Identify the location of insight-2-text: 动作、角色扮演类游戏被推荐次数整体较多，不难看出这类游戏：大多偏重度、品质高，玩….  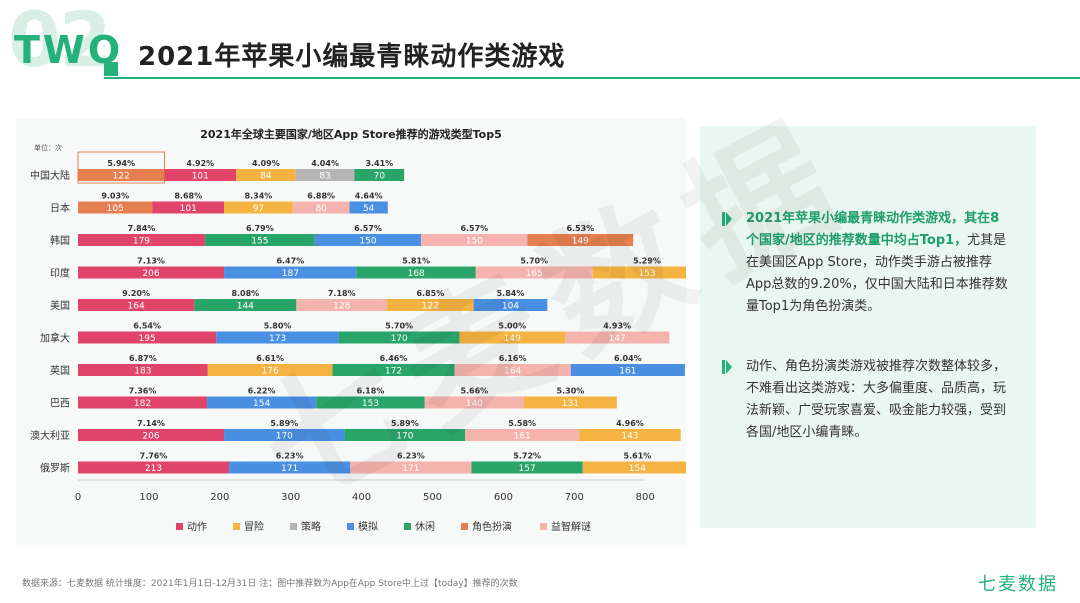
(876, 399).